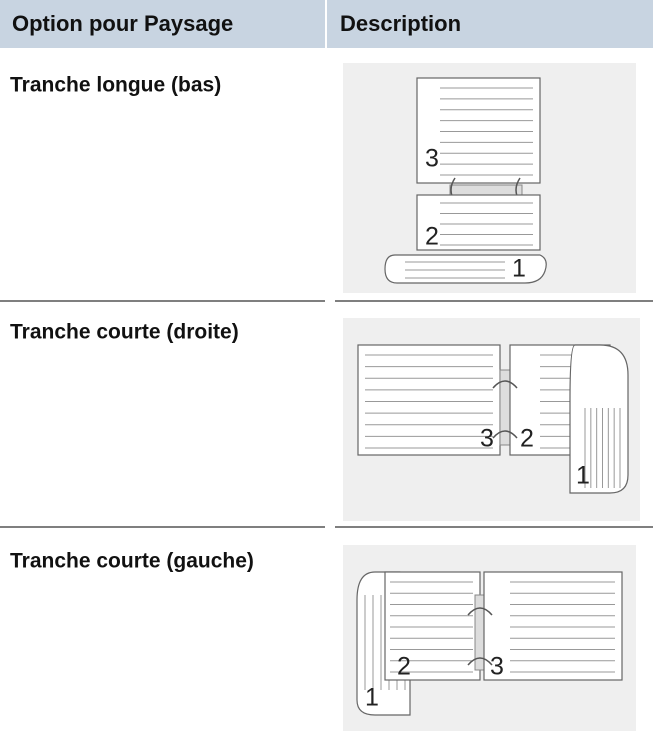  What do you see at coordinates (115, 85) in the screenshot?
I see `row-label: Tranche longue (bas)` at bounding box center [115, 85].